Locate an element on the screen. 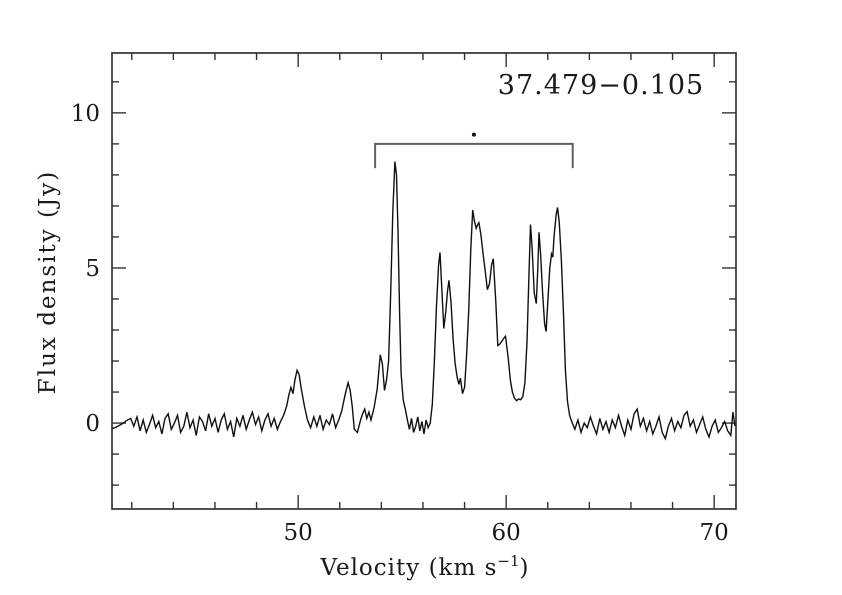 The image size is (842, 595). source-name-title: 37.479−0.105 is located at coordinates (601, 85).